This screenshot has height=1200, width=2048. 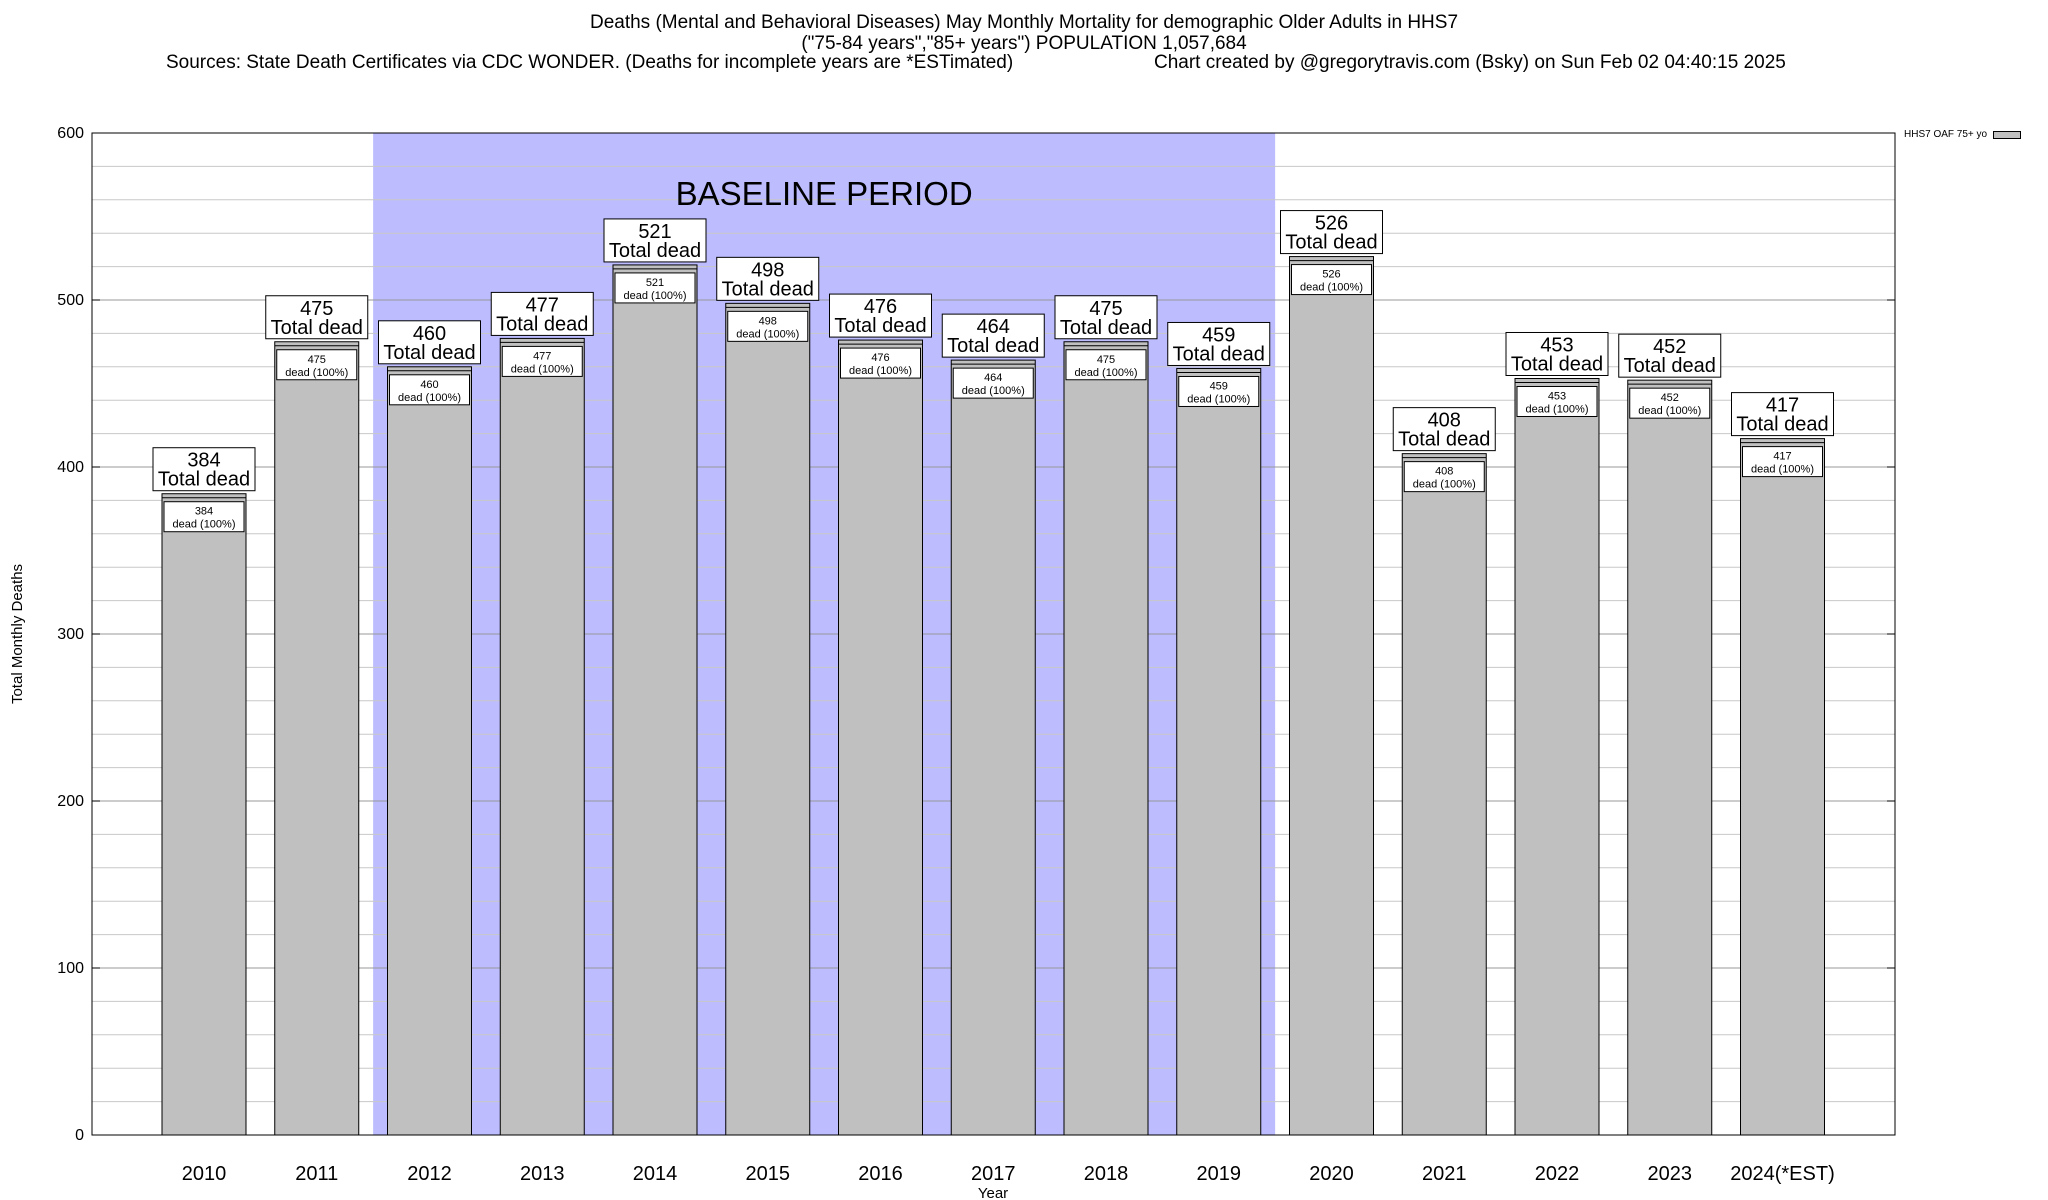 What do you see at coordinates (655, 1174) in the screenshot?
I see `x-tick-label: 2014` at bounding box center [655, 1174].